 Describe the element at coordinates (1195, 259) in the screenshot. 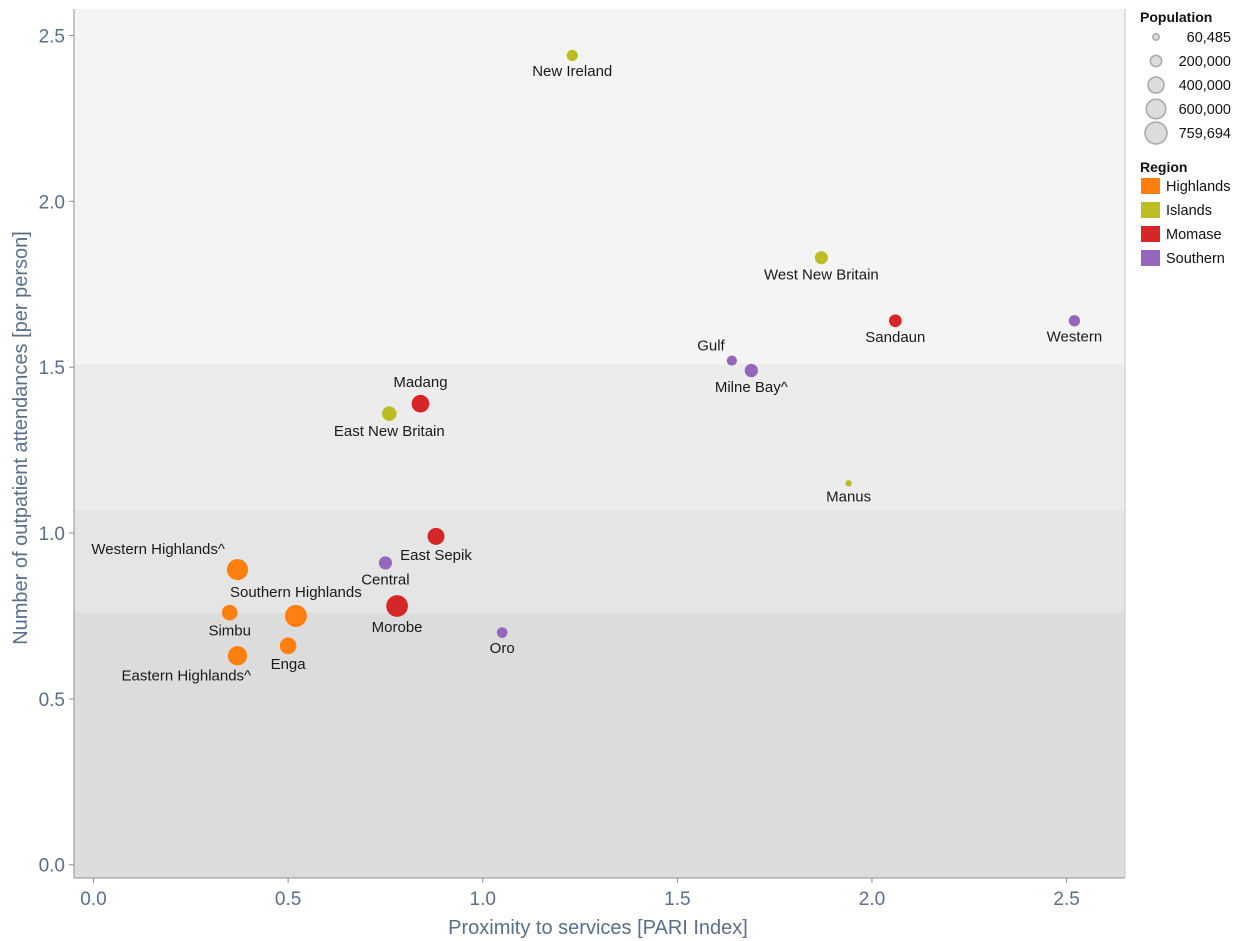

I see `color-legend-label: Southern` at that location.